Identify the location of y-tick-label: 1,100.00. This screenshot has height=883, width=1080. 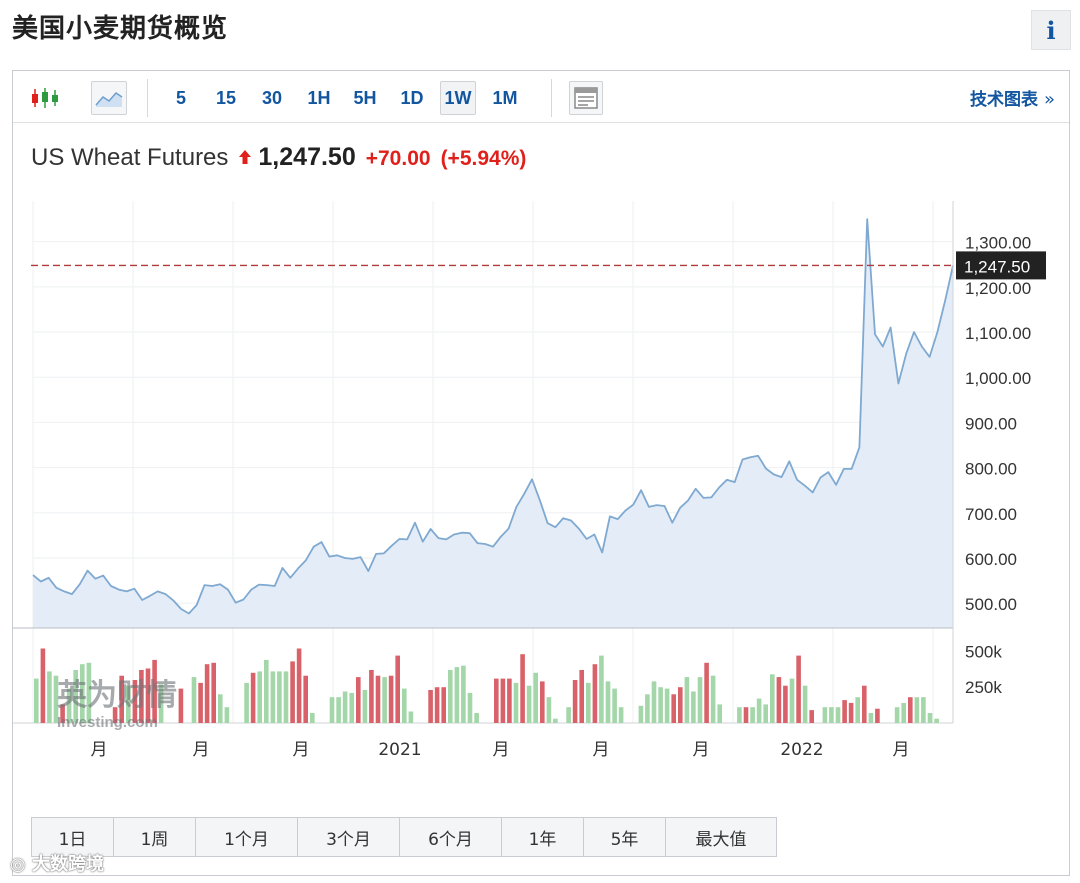
(998, 333).